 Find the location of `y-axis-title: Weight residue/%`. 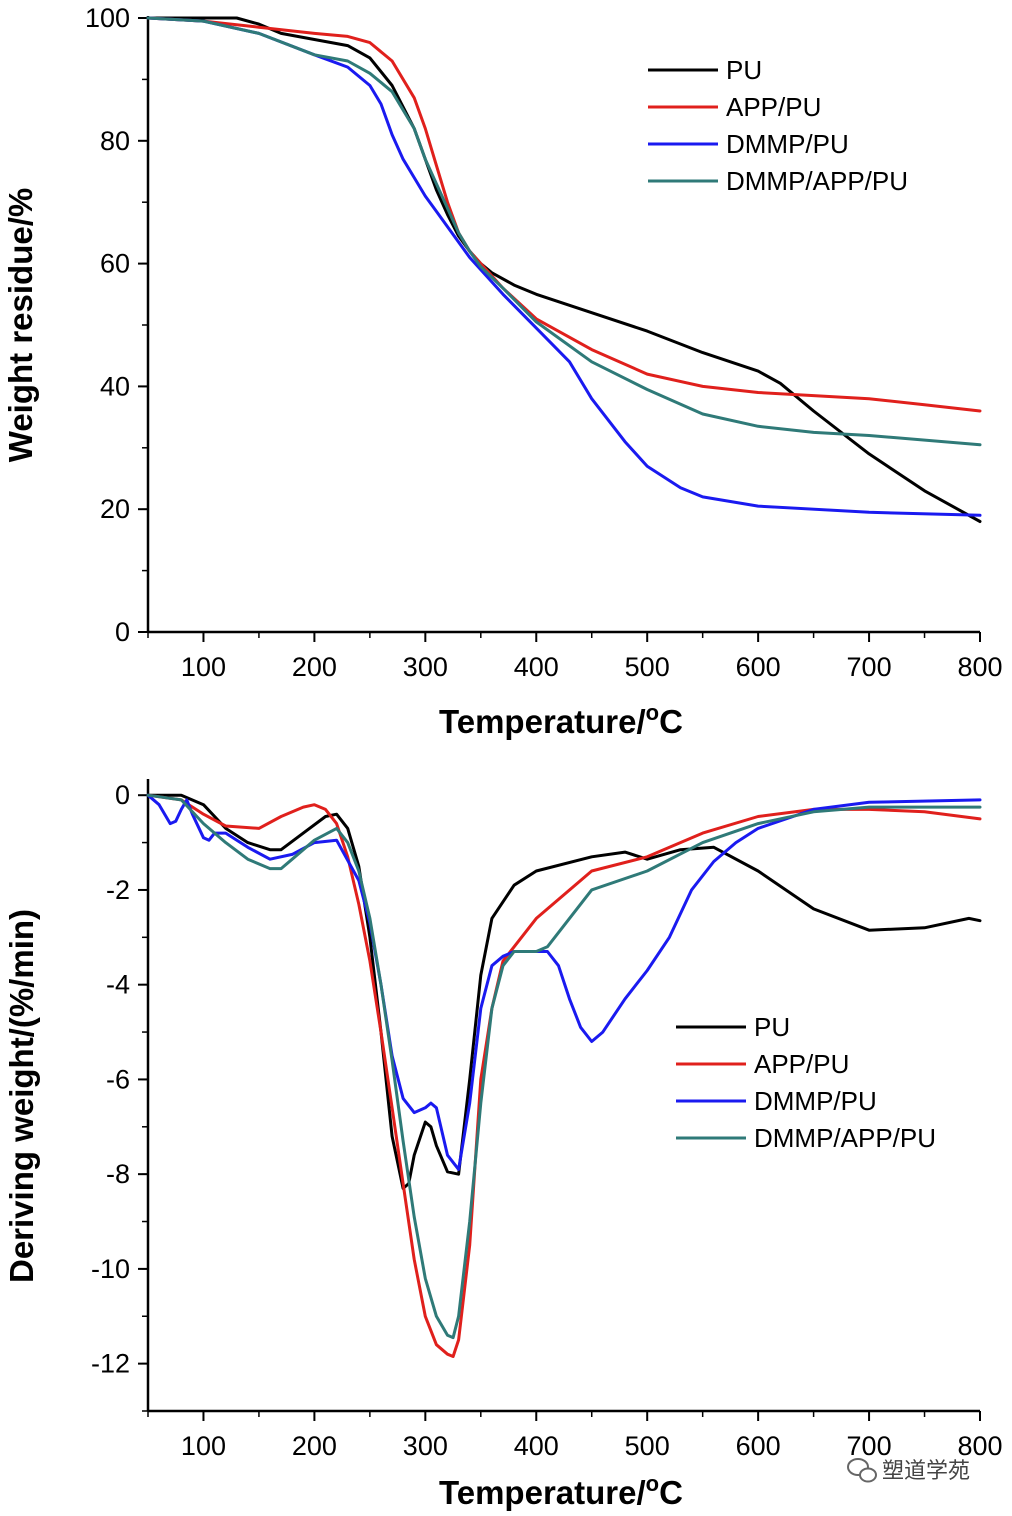

y-axis-title: Weight residue/% is located at coordinates (20, 325).